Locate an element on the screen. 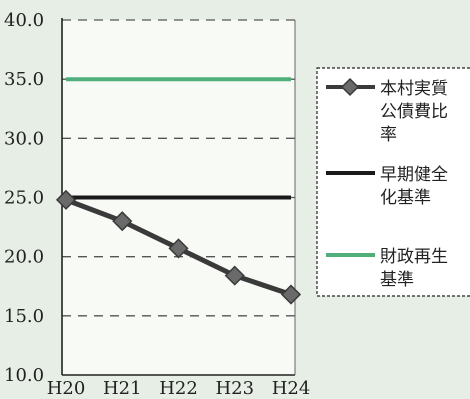 The image size is (470, 399). legend-entry-restore: 財政再生 基準 is located at coordinates (387, 268).